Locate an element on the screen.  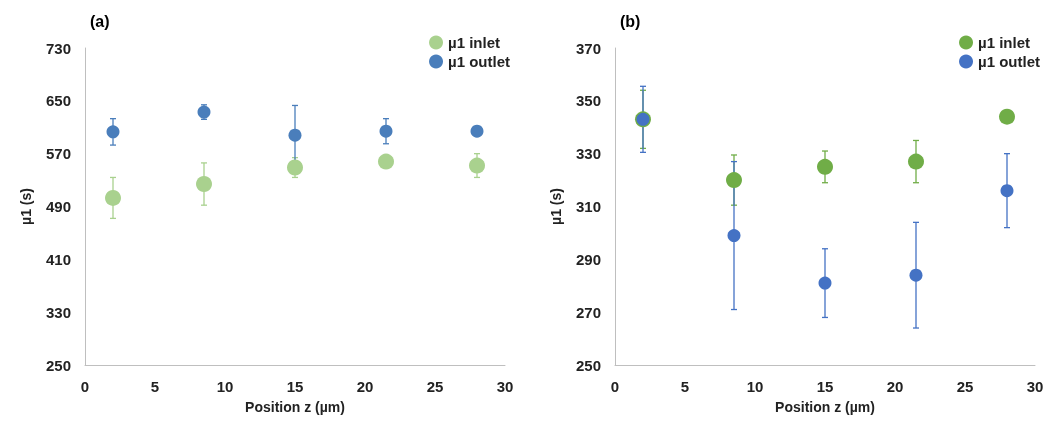
y-tick-label: 370 is located at coordinates (588, 48).